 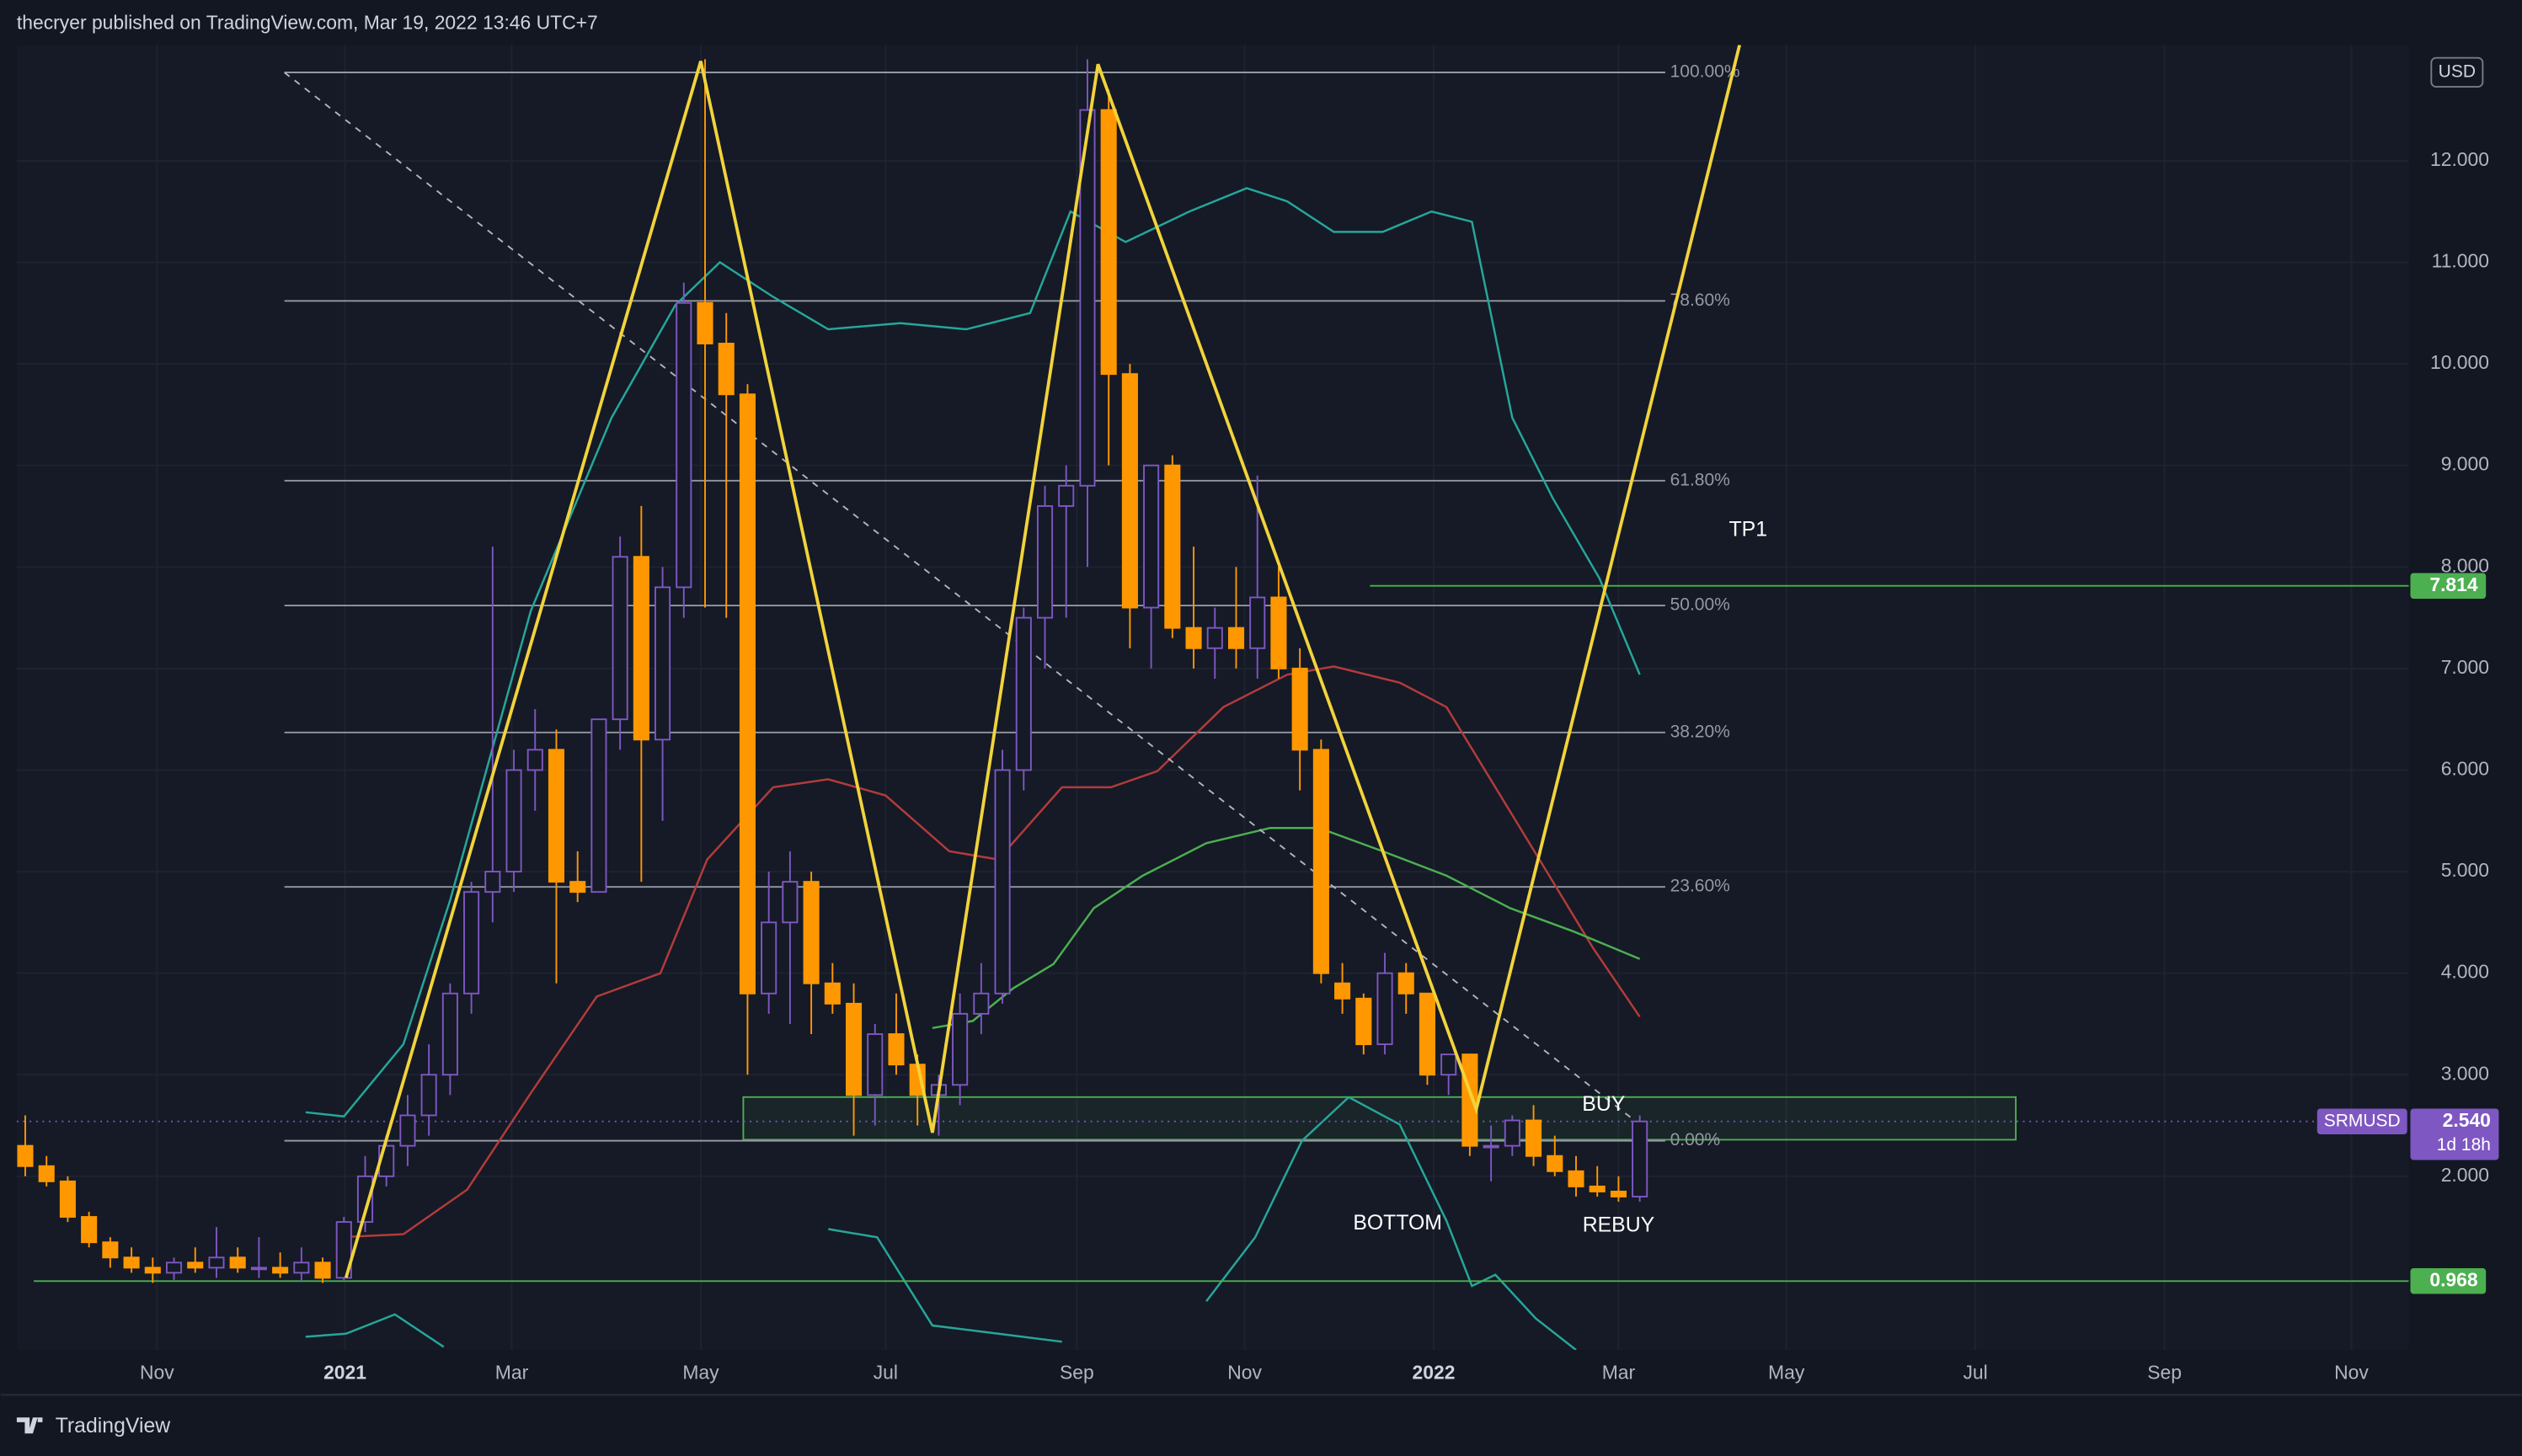 I want to click on level-price-label: 7.814, so click(x=2453, y=584).